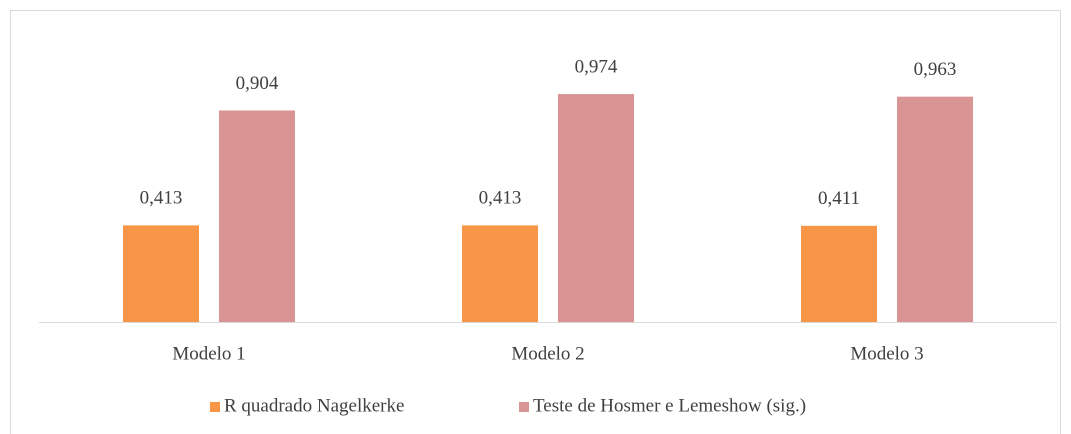  What do you see at coordinates (208, 353) in the screenshot?
I see `x-tick-label: Modelo 1` at bounding box center [208, 353].